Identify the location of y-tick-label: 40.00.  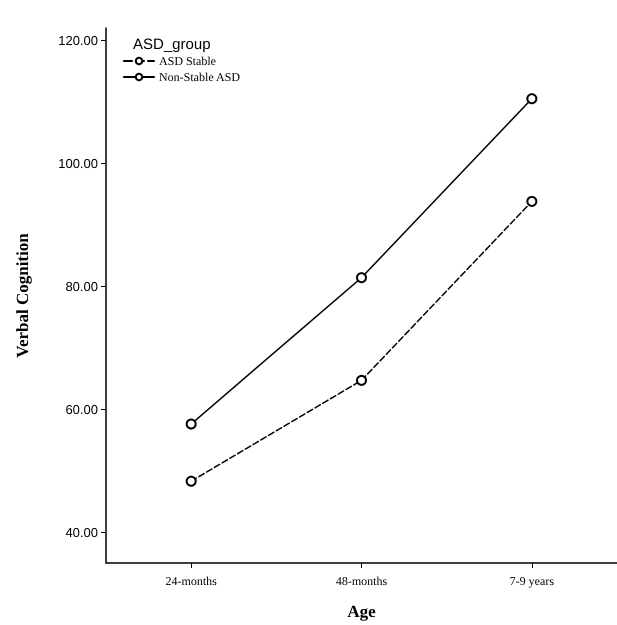
(81, 532).